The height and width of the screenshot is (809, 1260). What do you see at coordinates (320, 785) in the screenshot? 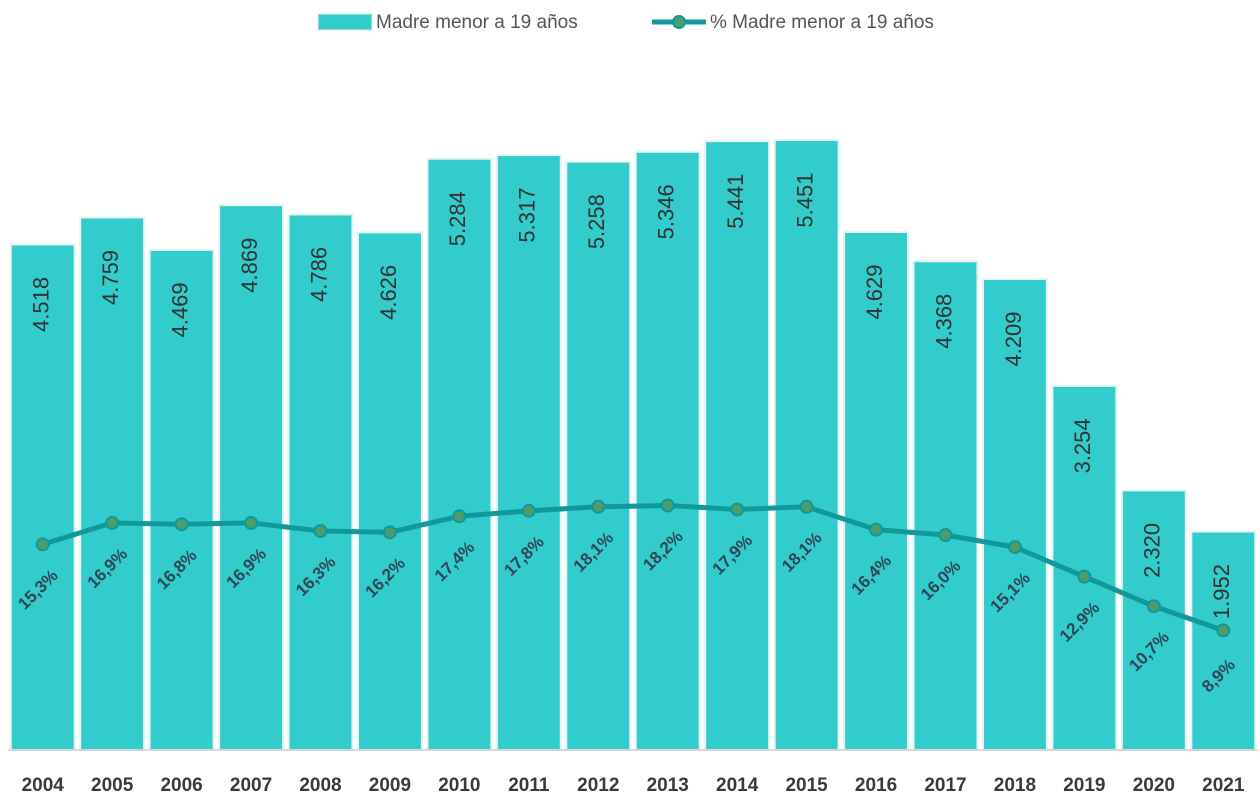
I see `x-tick-label: 2008` at bounding box center [320, 785].